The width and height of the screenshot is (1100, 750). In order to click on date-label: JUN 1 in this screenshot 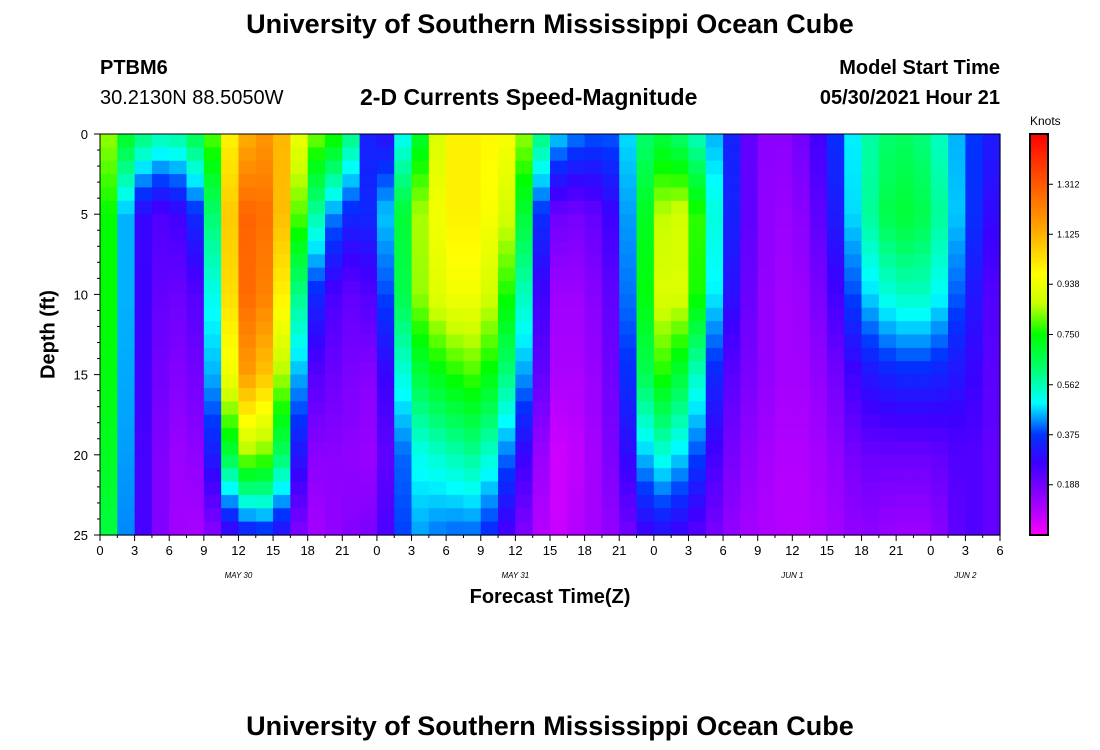, I will do `click(791, 575)`.